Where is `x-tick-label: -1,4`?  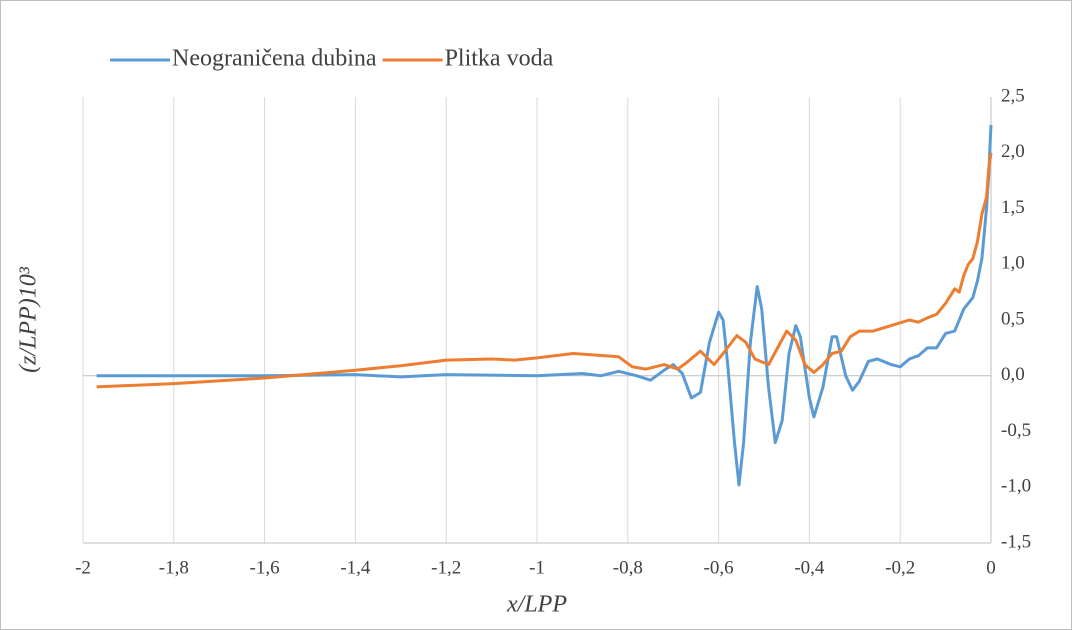
x-tick-label: -1,4 is located at coordinates (355, 567).